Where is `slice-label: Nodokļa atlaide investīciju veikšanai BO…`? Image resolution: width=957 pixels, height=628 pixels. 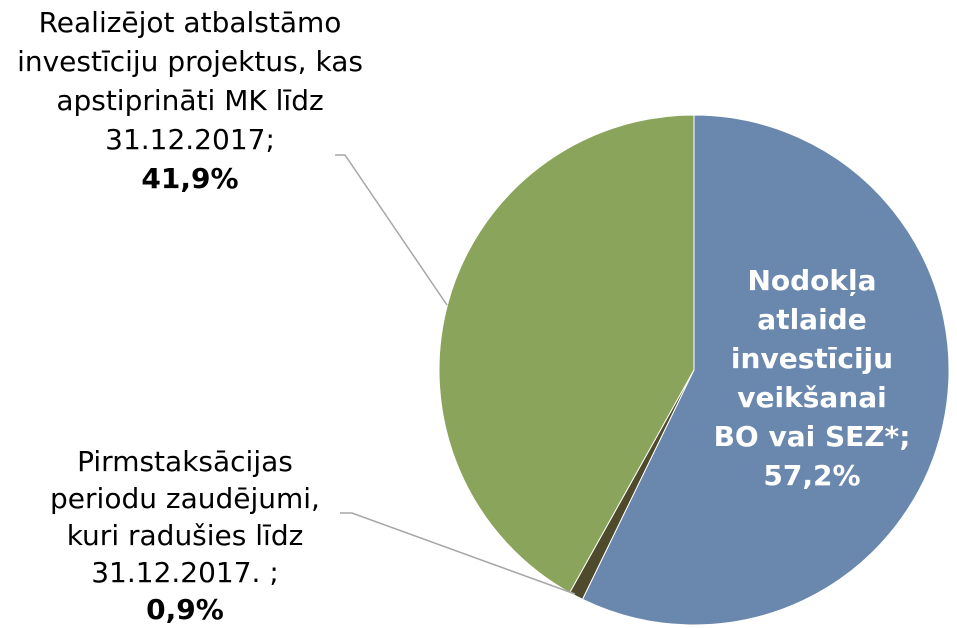 slice-label: Nodokļa atlaide investīciju veikšanai BO… is located at coordinates (812, 378).